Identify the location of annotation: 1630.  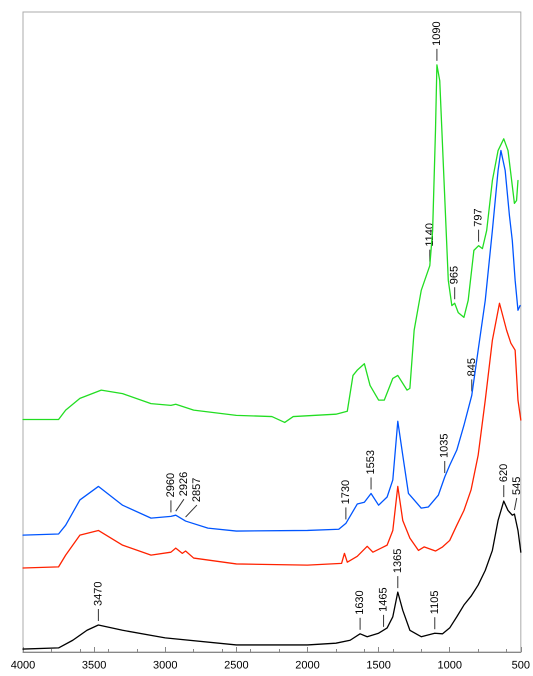
(360, 602).